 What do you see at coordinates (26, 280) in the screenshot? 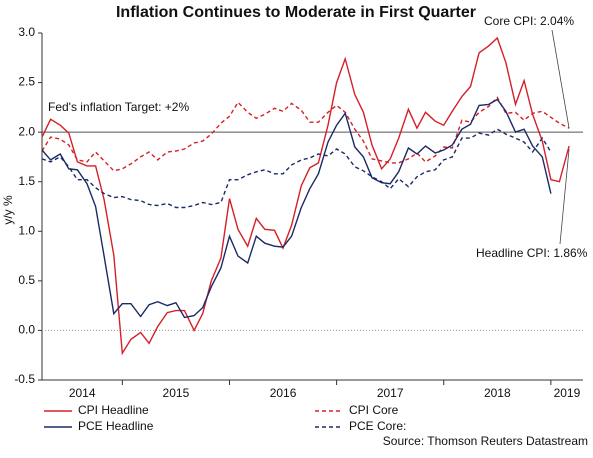
I see `y-tick-label: 0.5` at bounding box center [26, 280].